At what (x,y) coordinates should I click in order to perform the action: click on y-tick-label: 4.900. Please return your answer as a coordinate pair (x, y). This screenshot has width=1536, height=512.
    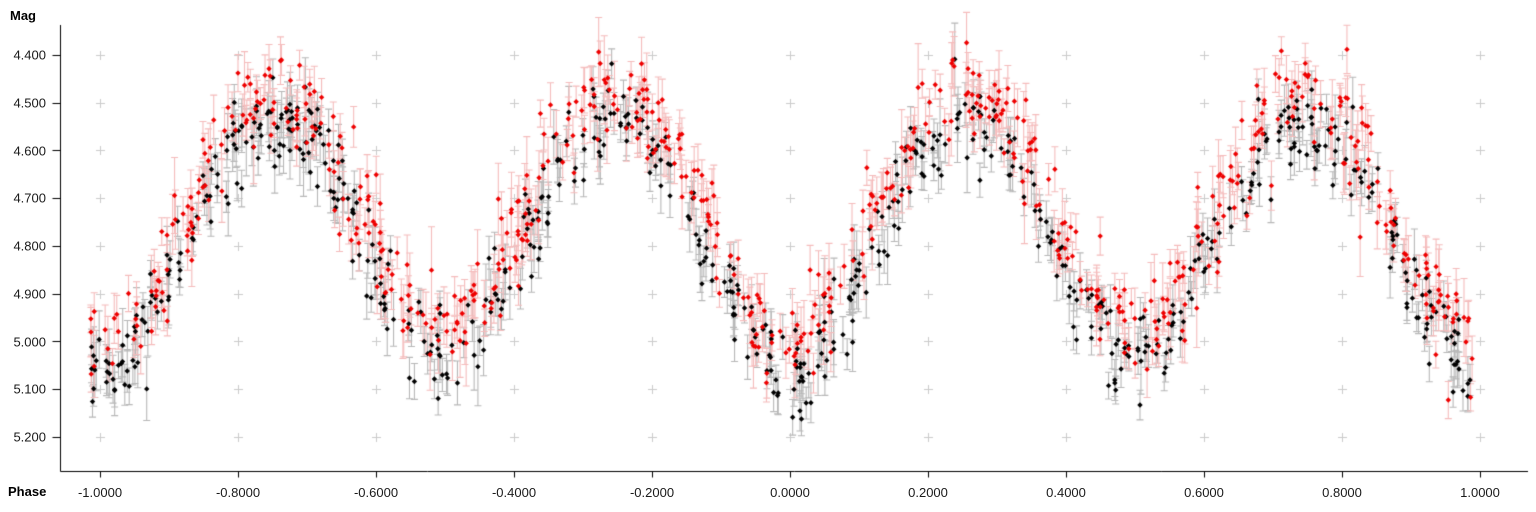
    Looking at the image, I should click on (29, 294).